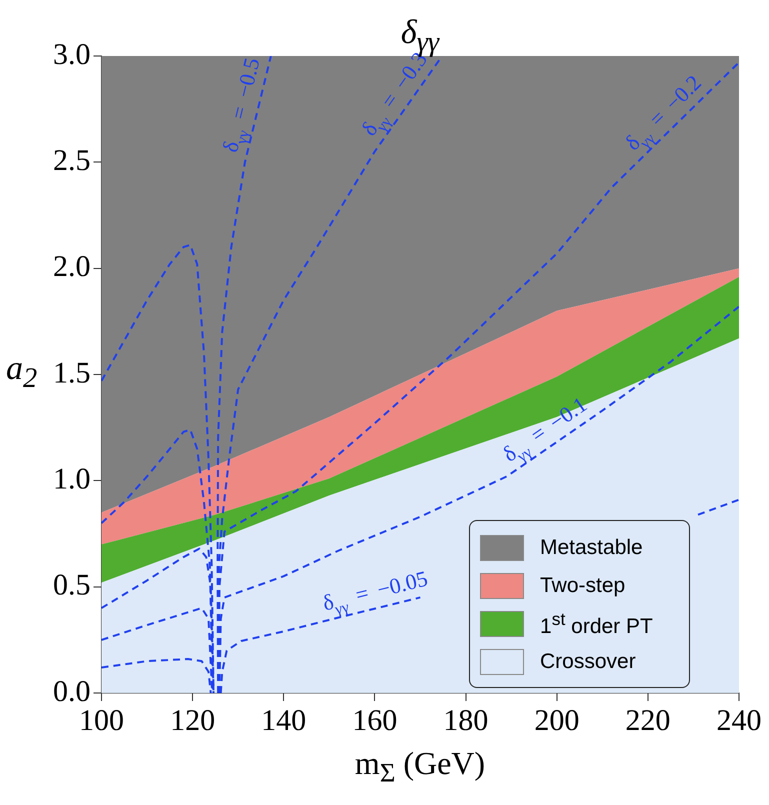 The image size is (769, 805). What do you see at coordinates (193, 720) in the screenshot?
I see `x-tick-label: 120` at bounding box center [193, 720].